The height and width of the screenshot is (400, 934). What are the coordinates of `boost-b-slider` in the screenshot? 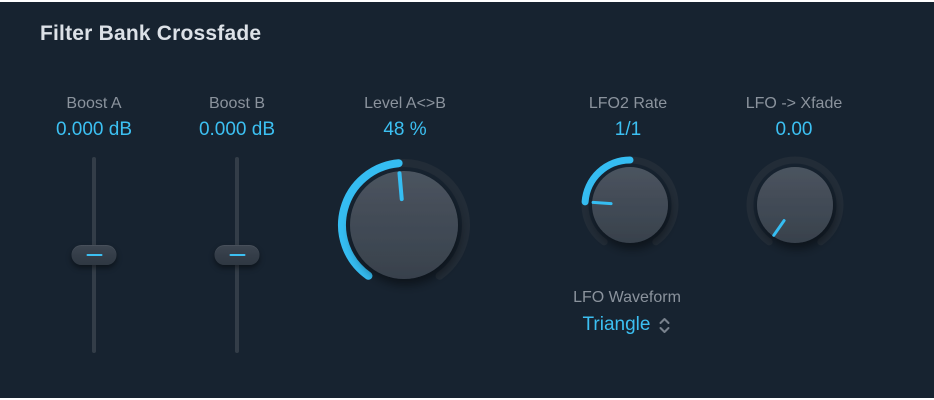 It's located at (237, 255).